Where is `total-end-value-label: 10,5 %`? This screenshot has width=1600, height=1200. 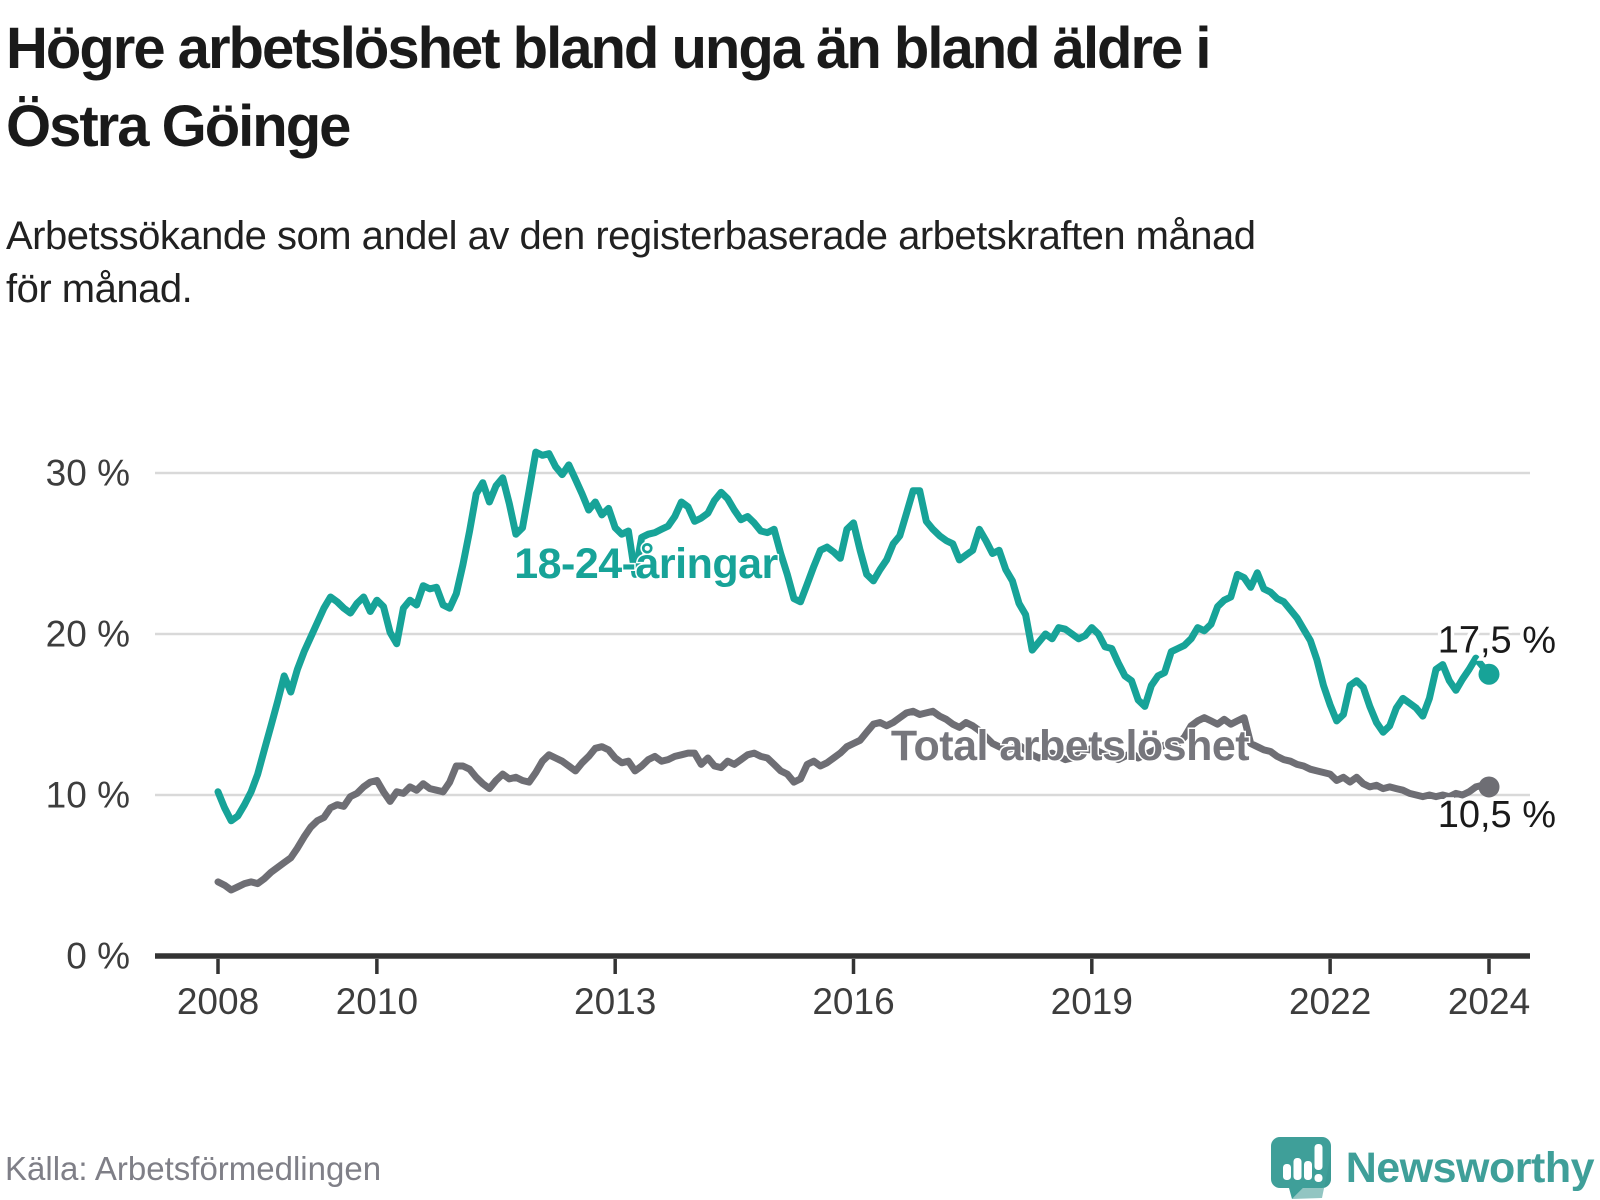
total-end-value-label: 10,5 % is located at coordinates (1497, 815).